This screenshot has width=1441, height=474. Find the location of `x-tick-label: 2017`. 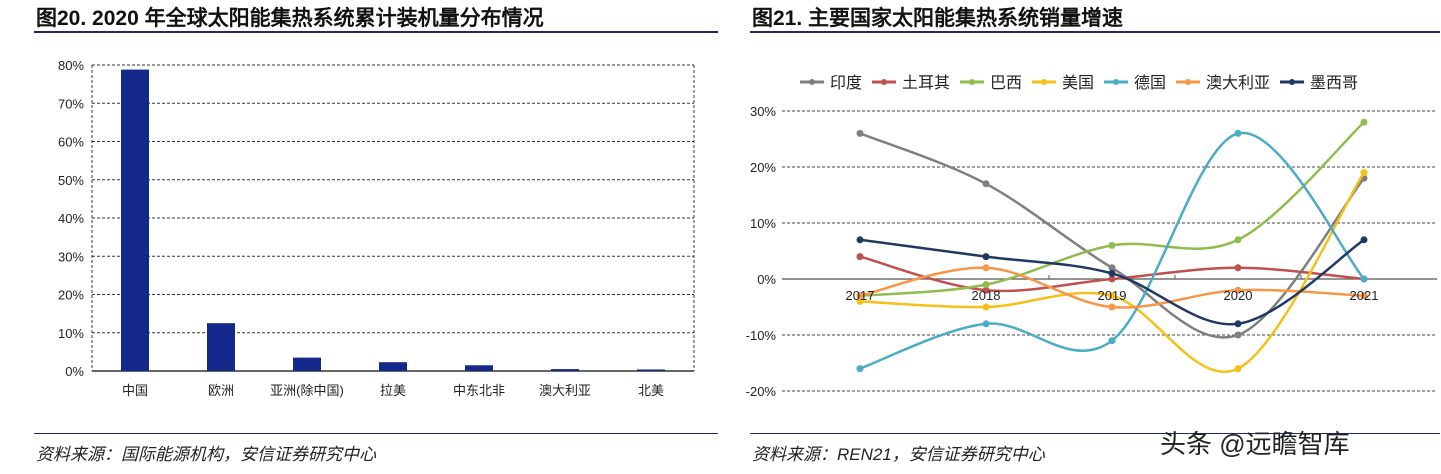

x-tick-label: 2017 is located at coordinates (860, 295).